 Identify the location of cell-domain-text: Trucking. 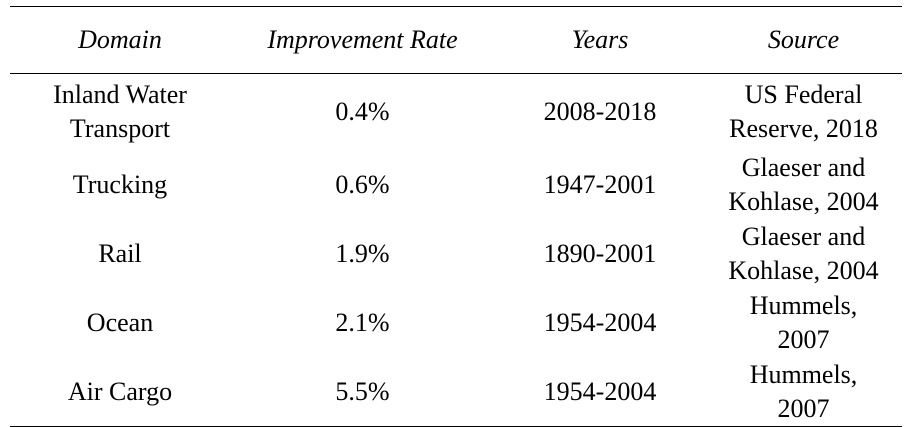
(120, 184).